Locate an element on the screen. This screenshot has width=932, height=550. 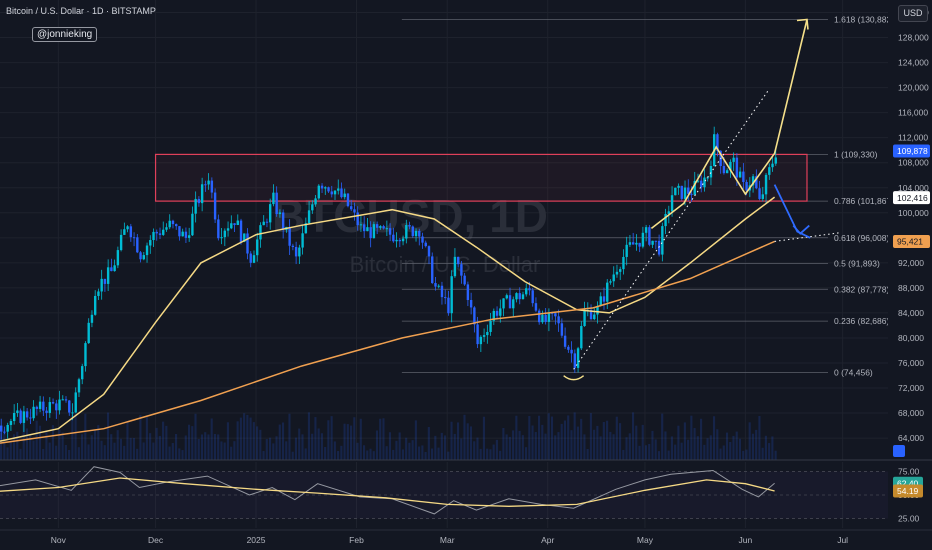
watermark-symbol: BTCUSD, 1D is located at coordinates (410, 216).